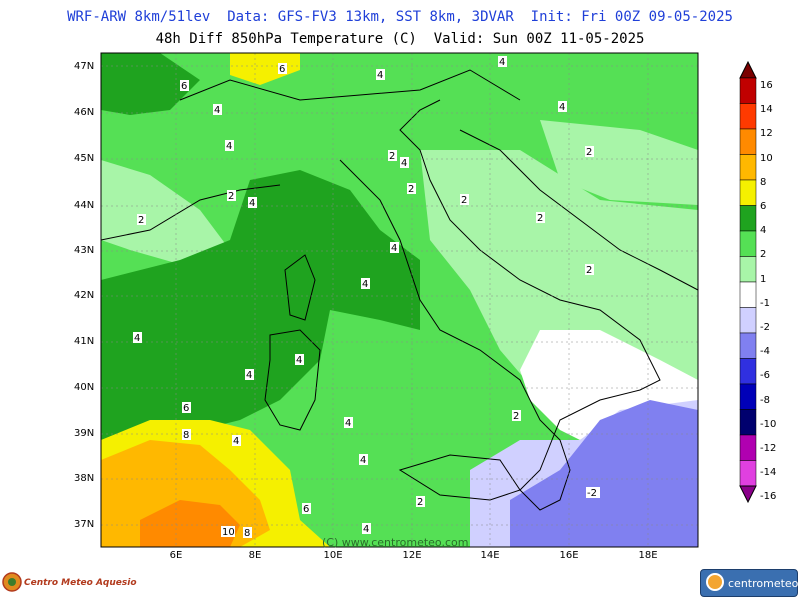 This screenshot has height=600, width=800. What do you see at coordinates (765, 376) in the screenshot?
I see `colorbar-label: -6` at bounding box center [765, 376].